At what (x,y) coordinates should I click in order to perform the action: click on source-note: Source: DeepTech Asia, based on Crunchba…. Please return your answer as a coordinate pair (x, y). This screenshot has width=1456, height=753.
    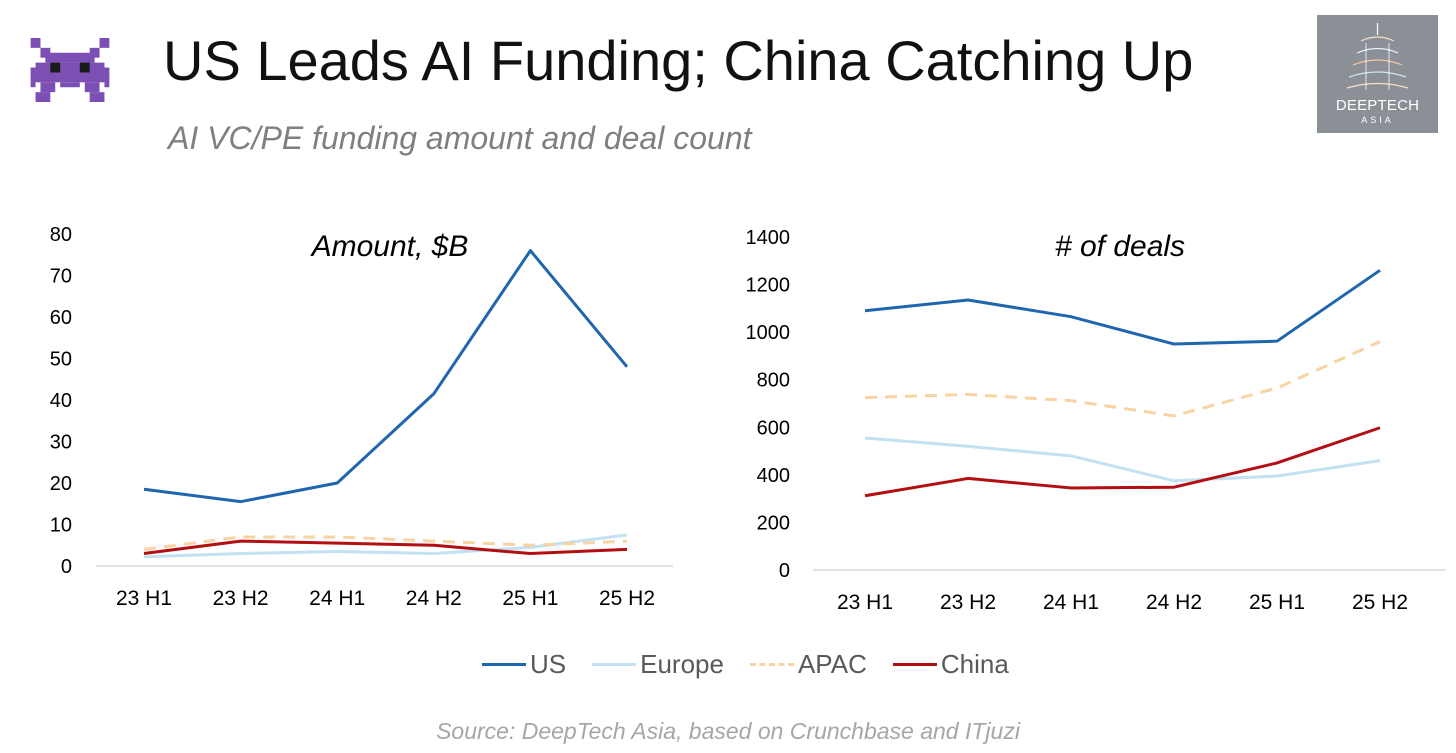
    Looking at the image, I should click on (728, 731).